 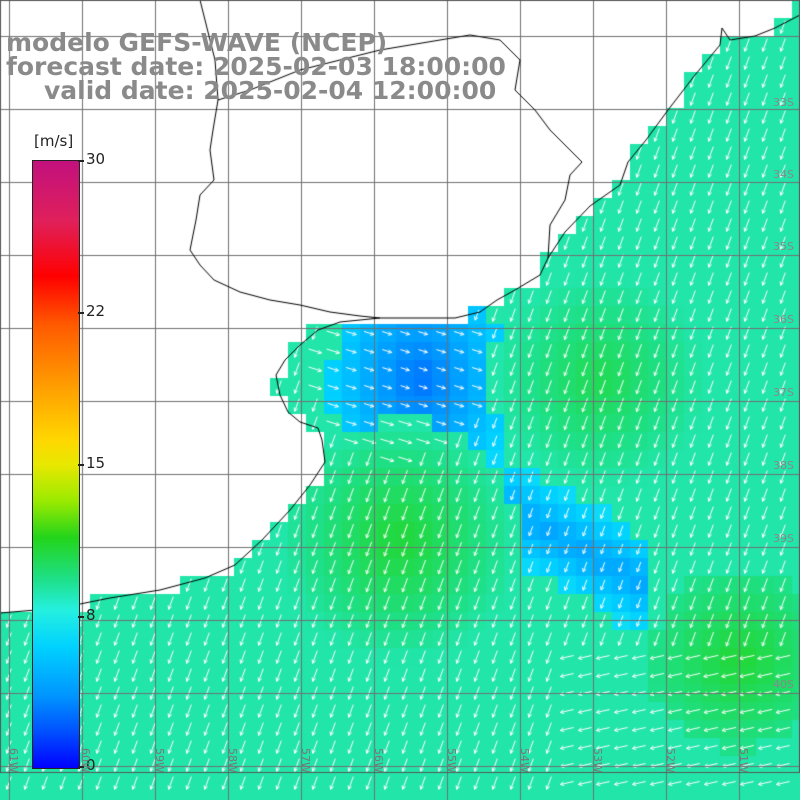 I want to click on lon-label: 54W, so click(x=524, y=760).